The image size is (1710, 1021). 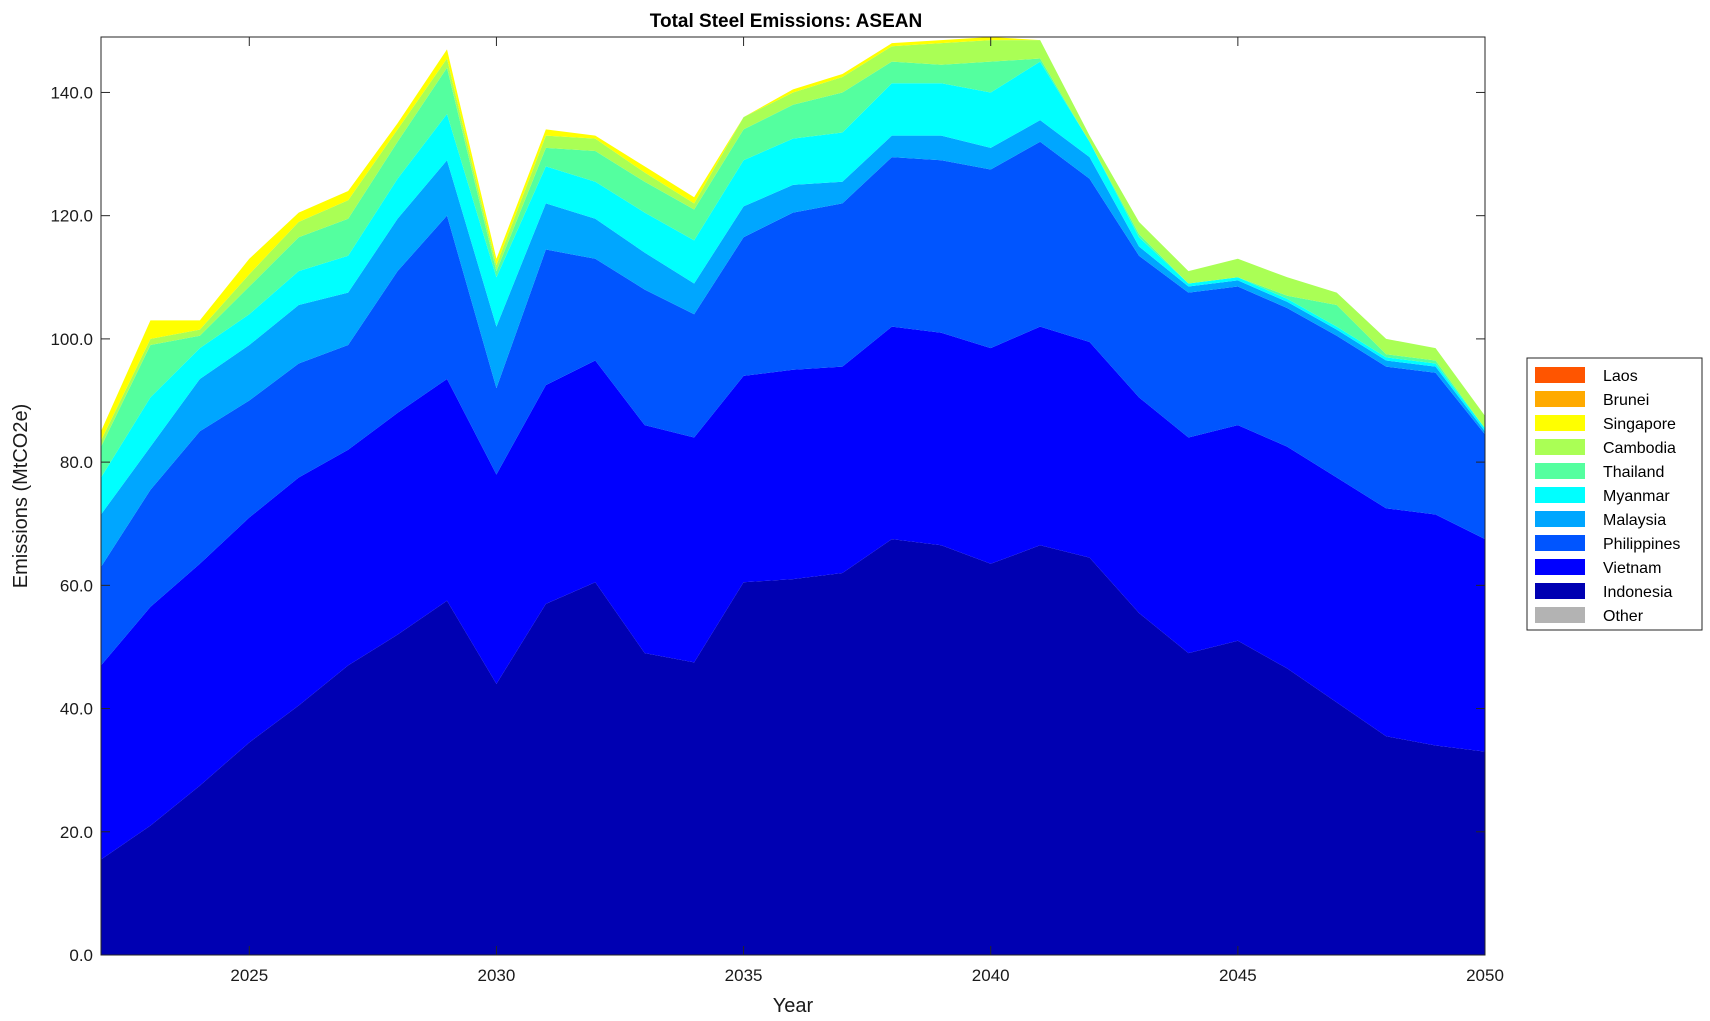 What do you see at coordinates (76, 709) in the screenshot?
I see `y-tick-label: 40.0` at bounding box center [76, 709].